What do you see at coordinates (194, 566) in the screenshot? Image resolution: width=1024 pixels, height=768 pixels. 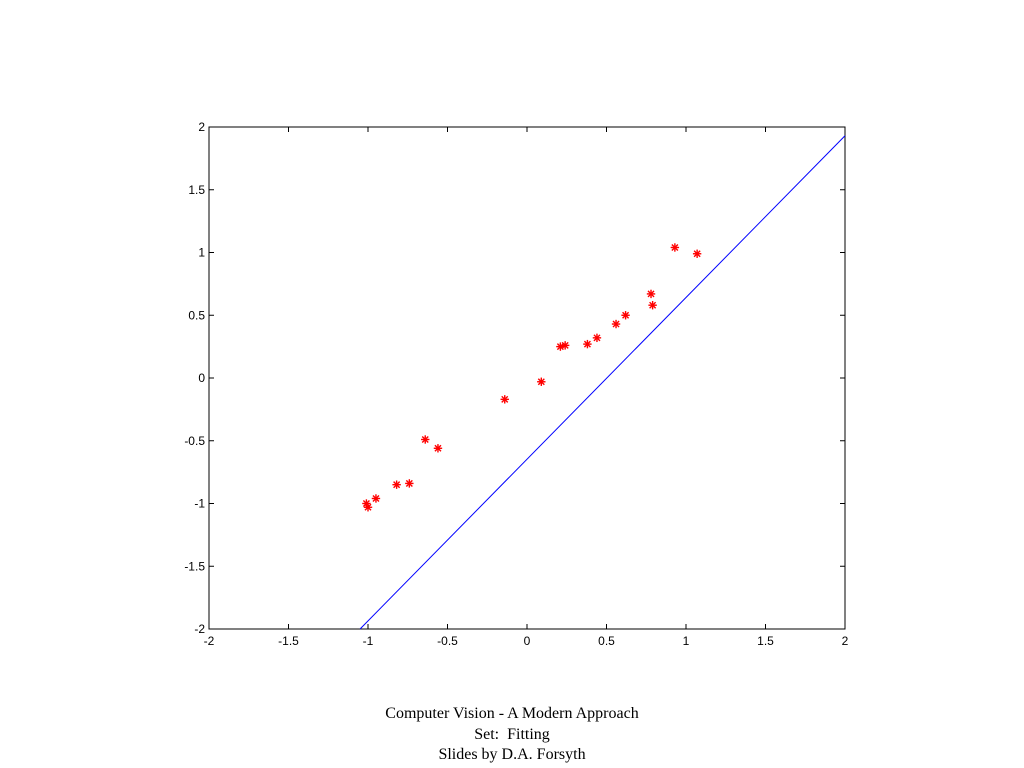 I see `y-tick-label: -1.5` at bounding box center [194, 566].